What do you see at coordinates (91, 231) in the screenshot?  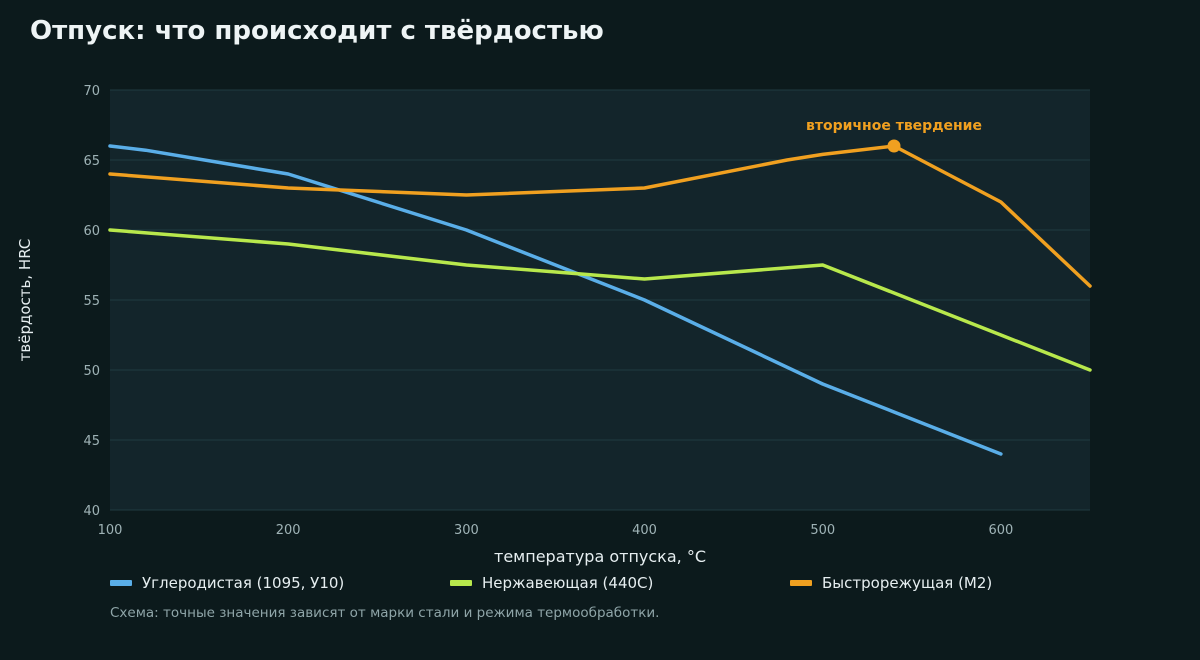 I see `y-tick-label: 60` at bounding box center [91, 231].